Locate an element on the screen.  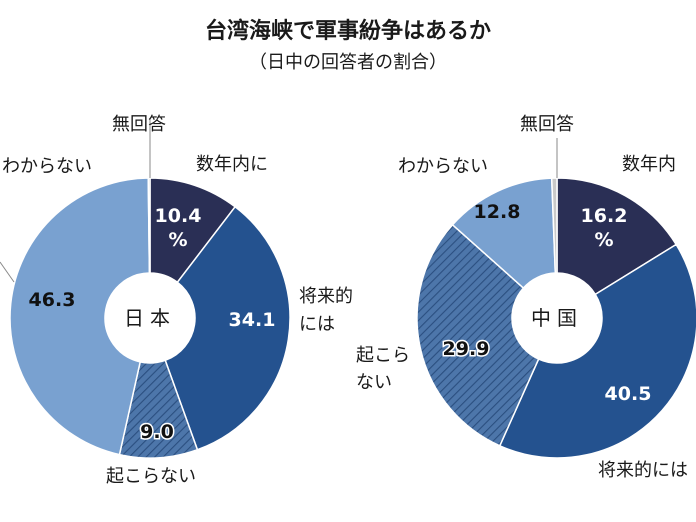
label-jp-future-1: 将来的 is located at coordinates (326, 296).